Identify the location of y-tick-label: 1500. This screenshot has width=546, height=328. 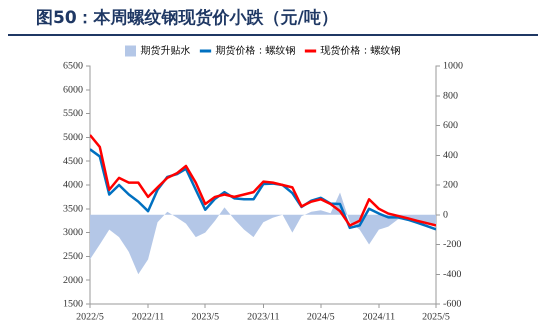
(73, 304).